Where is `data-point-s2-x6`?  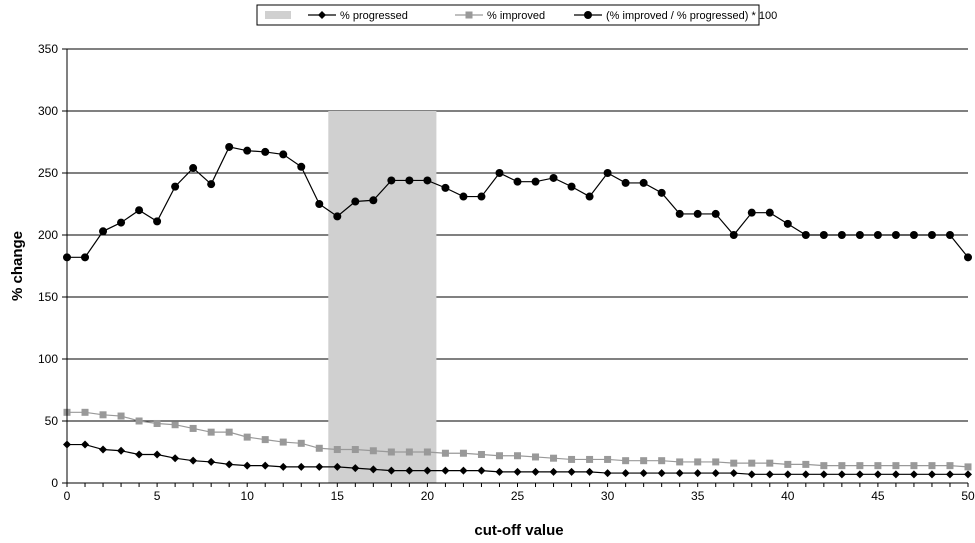 data-point-s2-x6 is located at coordinates (175, 186).